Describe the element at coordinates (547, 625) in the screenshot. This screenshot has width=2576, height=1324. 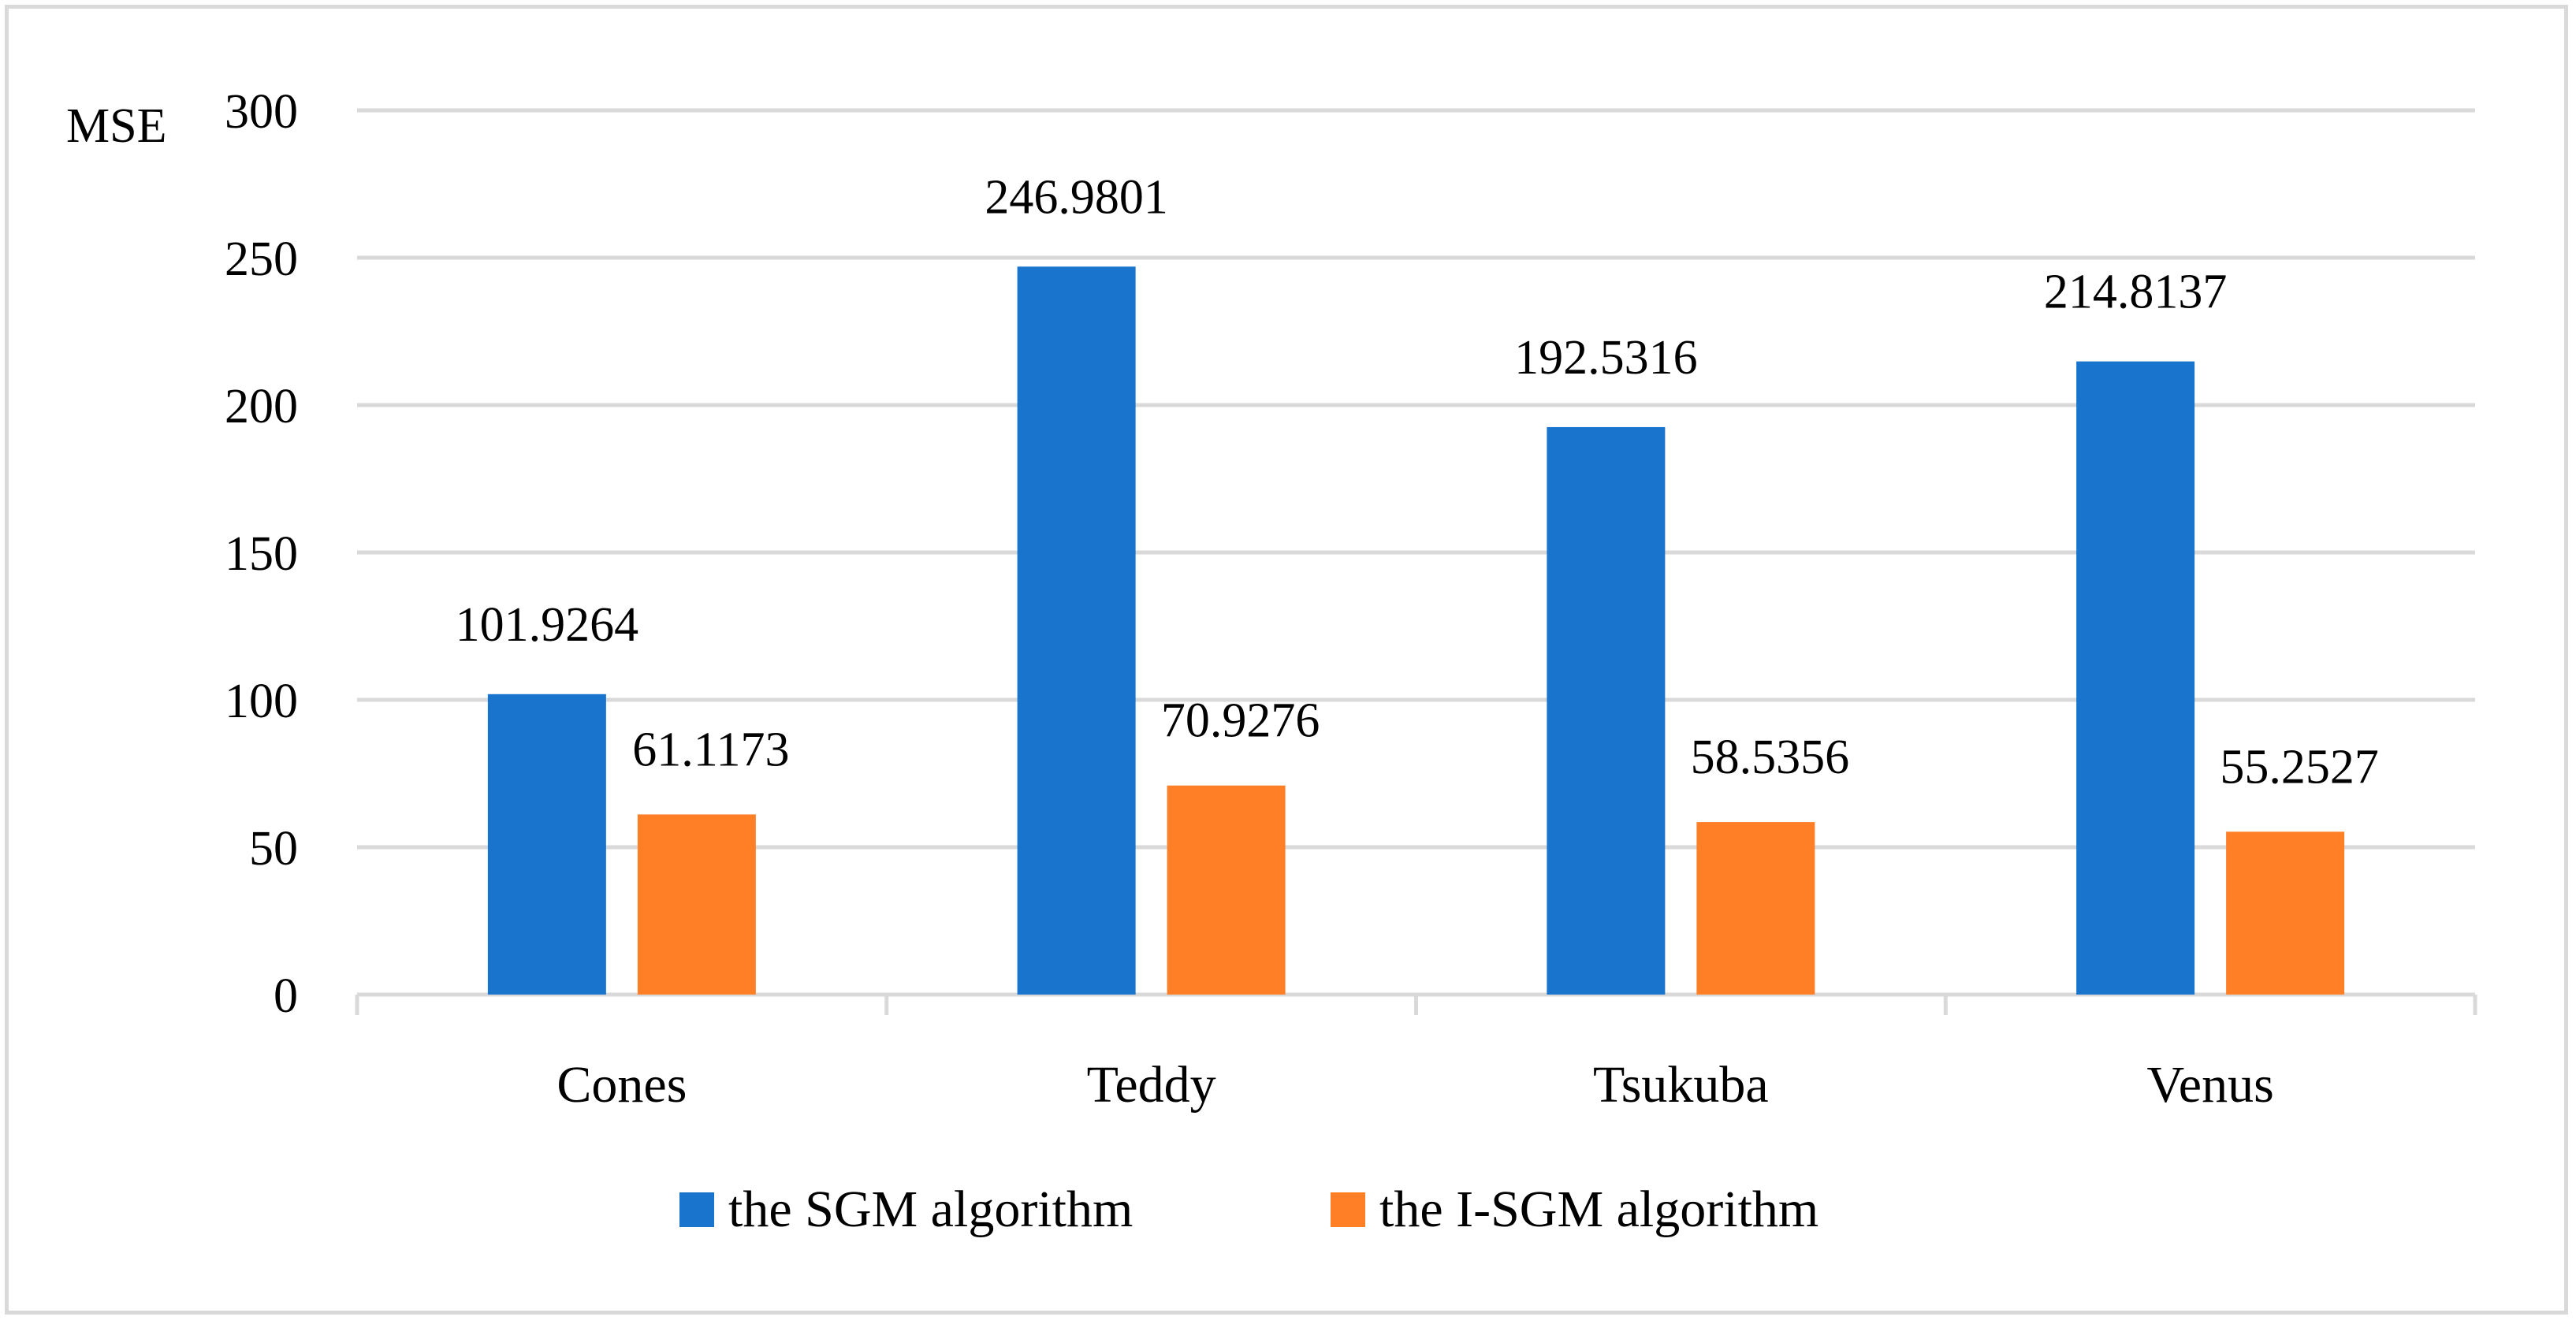
I see `data-label: 101.9264` at that location.